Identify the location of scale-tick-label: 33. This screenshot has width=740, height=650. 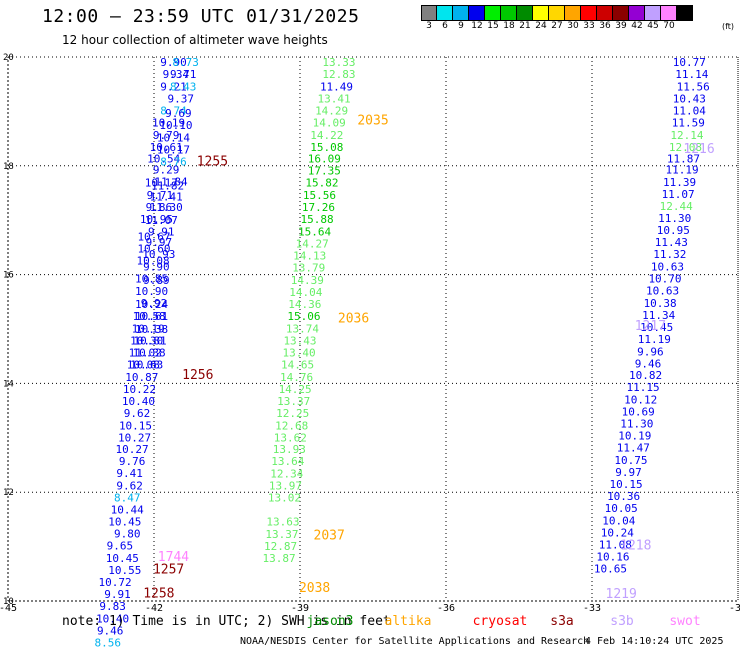
(589, 26).